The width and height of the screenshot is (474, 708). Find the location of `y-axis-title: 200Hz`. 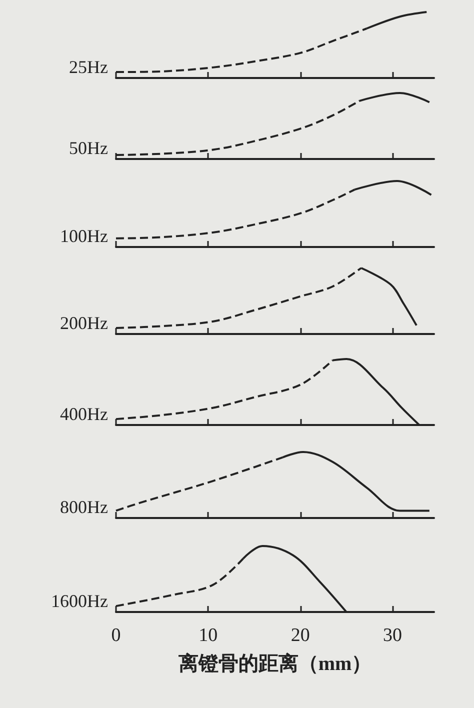

y-axis-title: 200Hz is located at coordinates (84, 323).